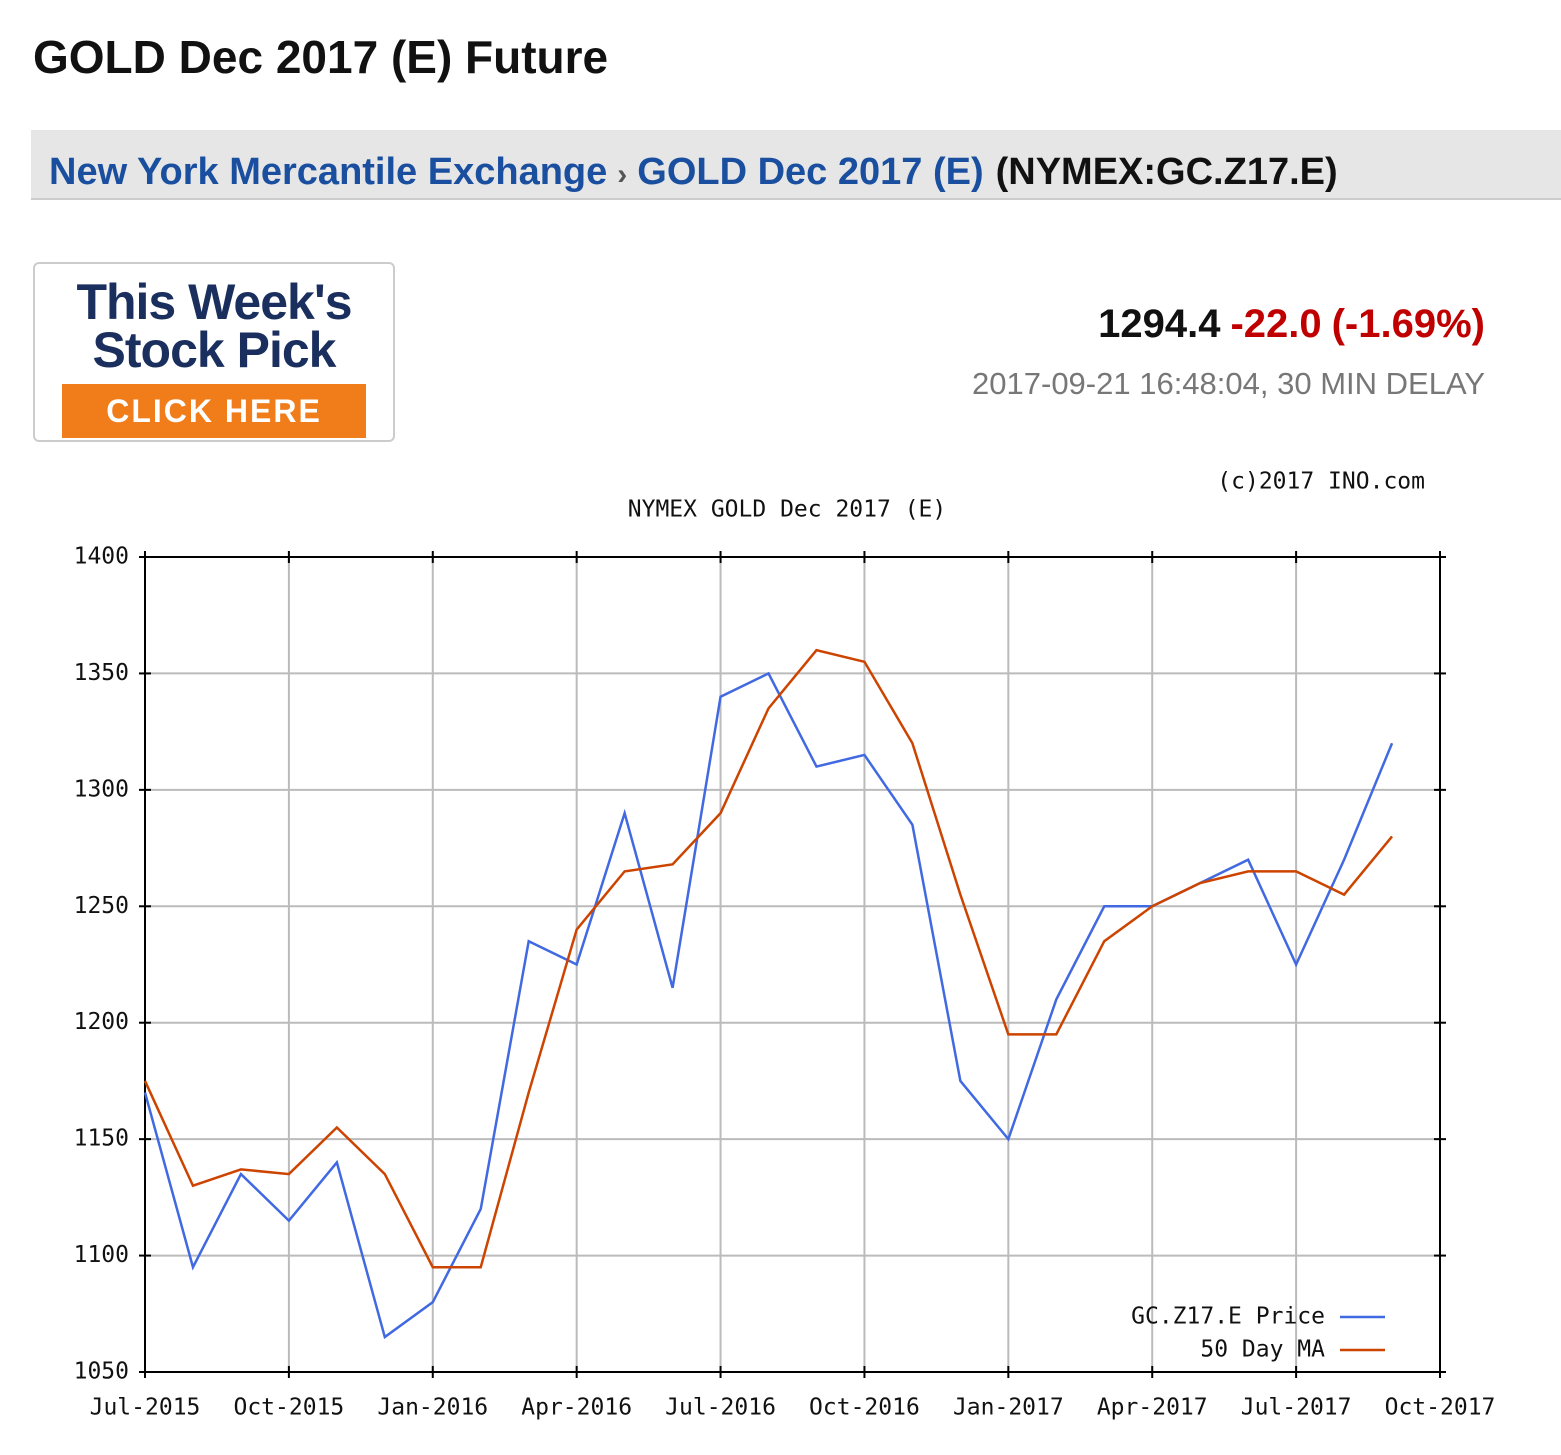 Image resolution: width=1561 pixels, height=1455 pixels. What do you see at coordinates (810, 172) in the screenshot?
I see `contract-link: GOLD Dec 2017 (E)` at bounding box center [810, 172].